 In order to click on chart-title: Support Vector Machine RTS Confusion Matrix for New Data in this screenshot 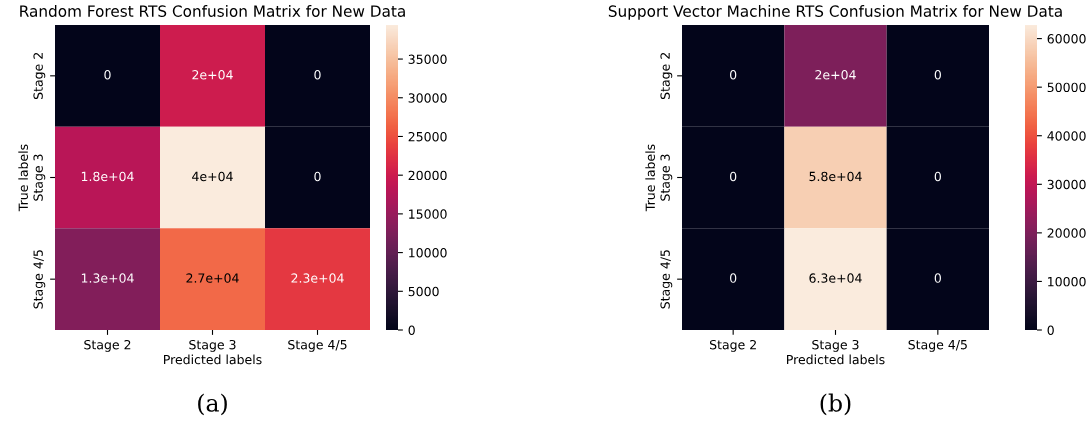, I will do `click(835, 12)`.